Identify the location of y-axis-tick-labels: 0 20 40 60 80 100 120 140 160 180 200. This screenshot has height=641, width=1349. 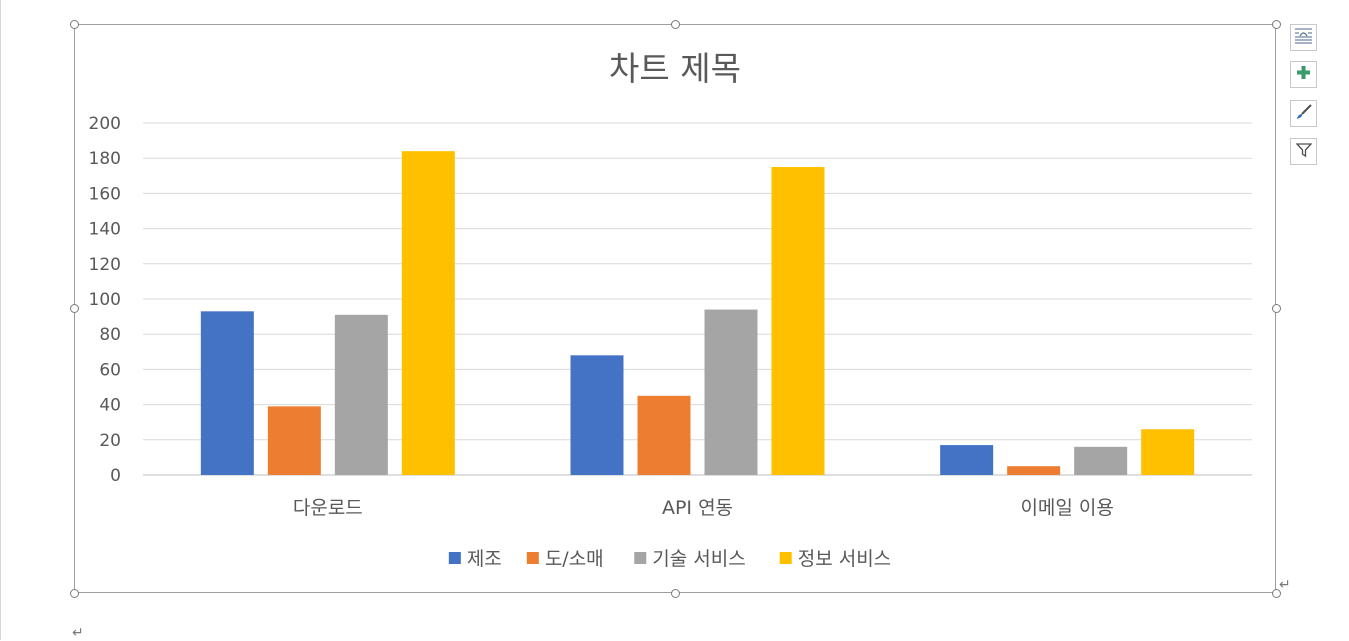
(105, 300).